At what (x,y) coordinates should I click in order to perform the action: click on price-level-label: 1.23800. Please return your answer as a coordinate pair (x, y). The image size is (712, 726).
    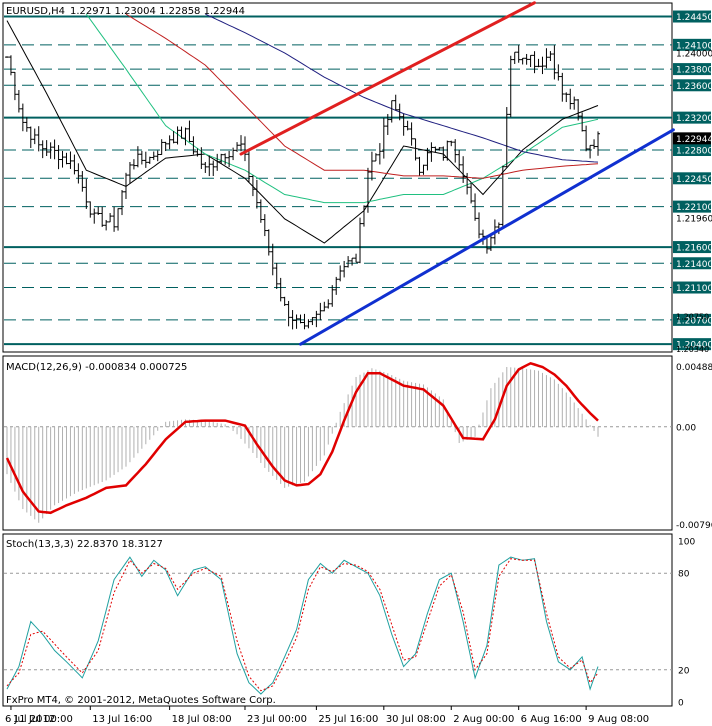
    Looking at the image, I should click on (694, 71).